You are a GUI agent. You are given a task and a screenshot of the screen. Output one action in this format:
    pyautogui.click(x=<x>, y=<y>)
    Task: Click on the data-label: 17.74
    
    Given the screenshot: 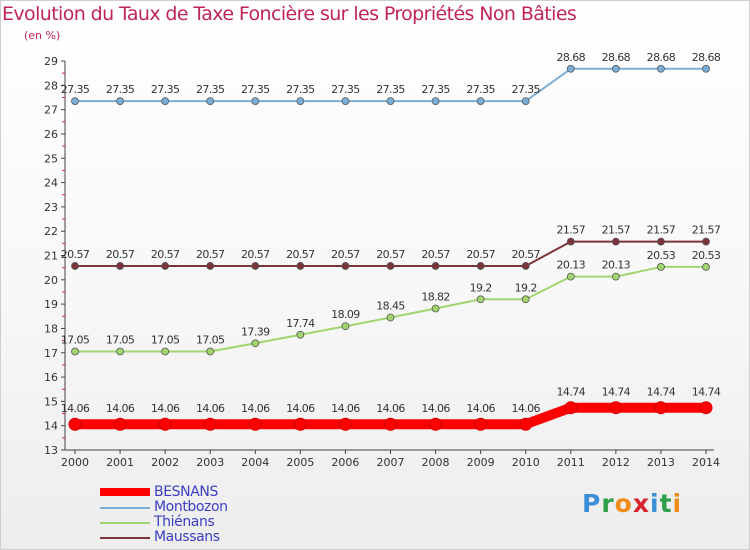 What is the action you would take?
    pyautogui.click(x=300, y=323)
    